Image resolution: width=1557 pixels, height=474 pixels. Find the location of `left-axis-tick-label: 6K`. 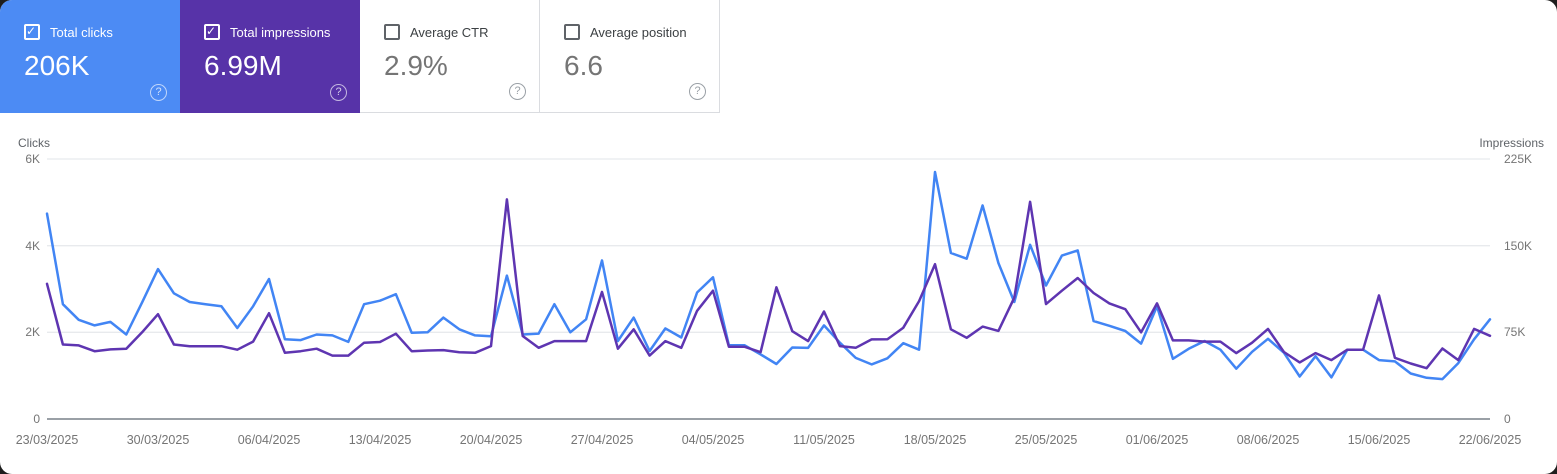

left-axis-tick-label: 6K is located at coordinates (32, 159).